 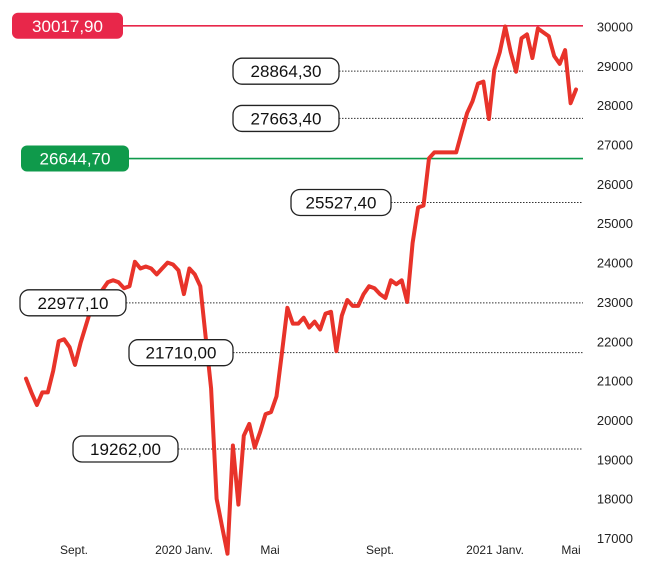 I want to click on reference-label-0: 30017,90, so click(x=67, y=26).